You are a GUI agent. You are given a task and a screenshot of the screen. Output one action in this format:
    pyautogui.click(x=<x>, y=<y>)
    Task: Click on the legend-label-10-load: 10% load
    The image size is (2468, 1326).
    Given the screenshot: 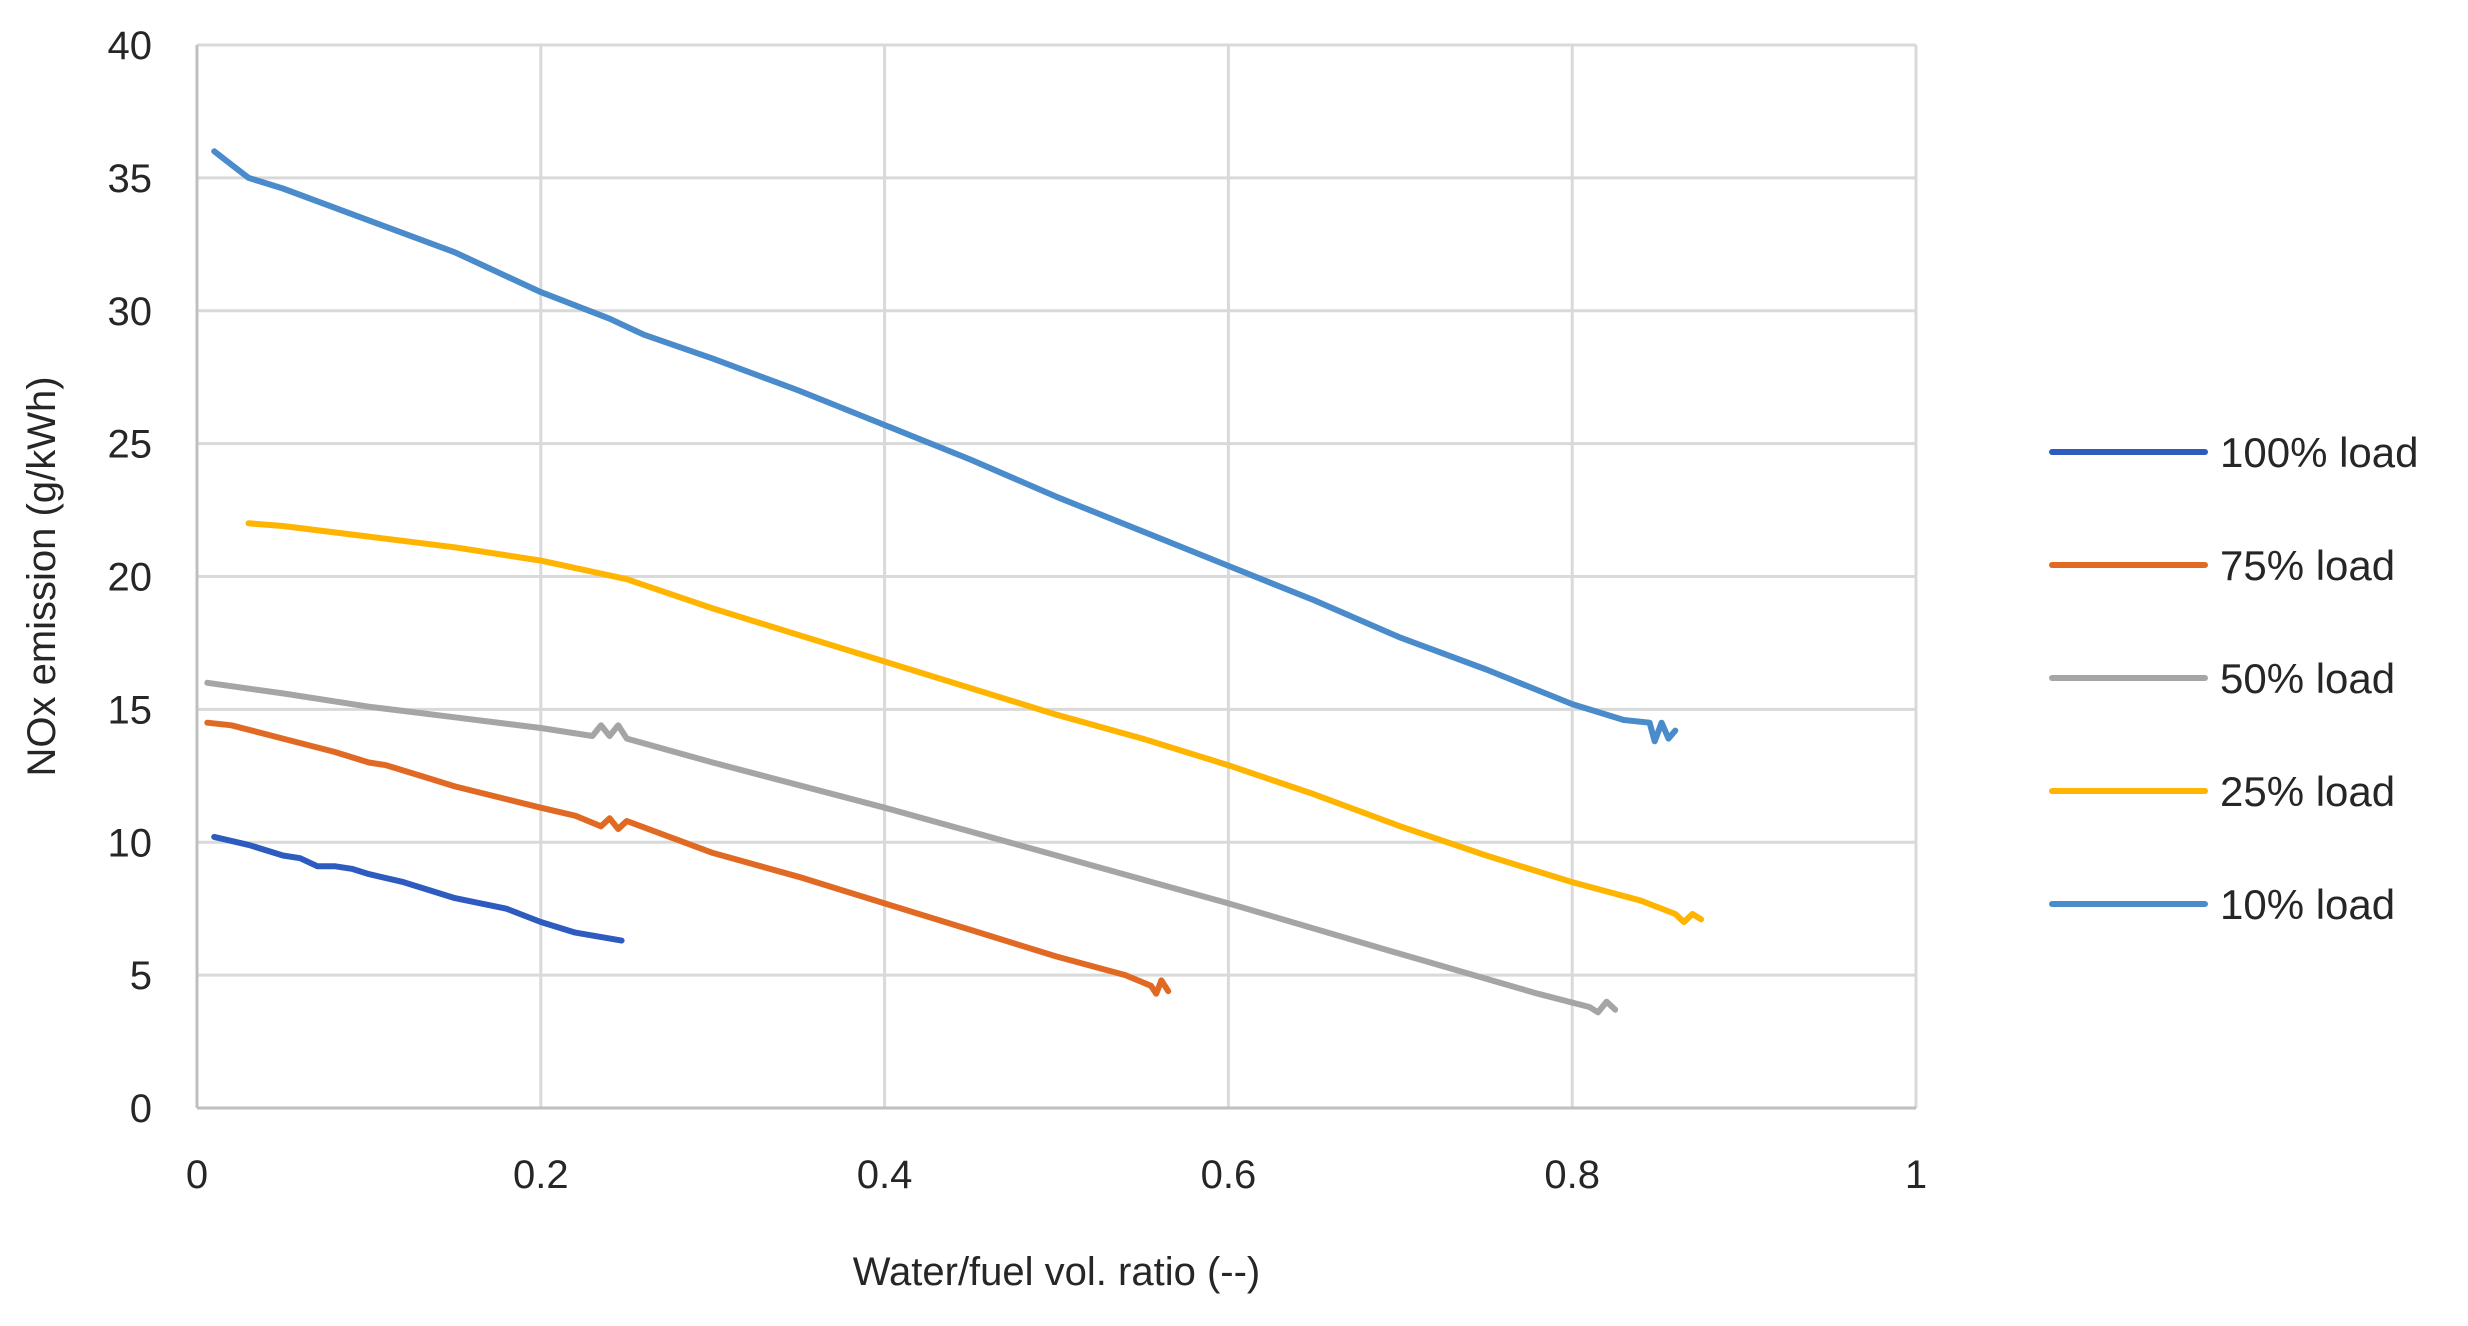 What is the action you would take?
    pyautogui.click(x=2307, y=904)
    